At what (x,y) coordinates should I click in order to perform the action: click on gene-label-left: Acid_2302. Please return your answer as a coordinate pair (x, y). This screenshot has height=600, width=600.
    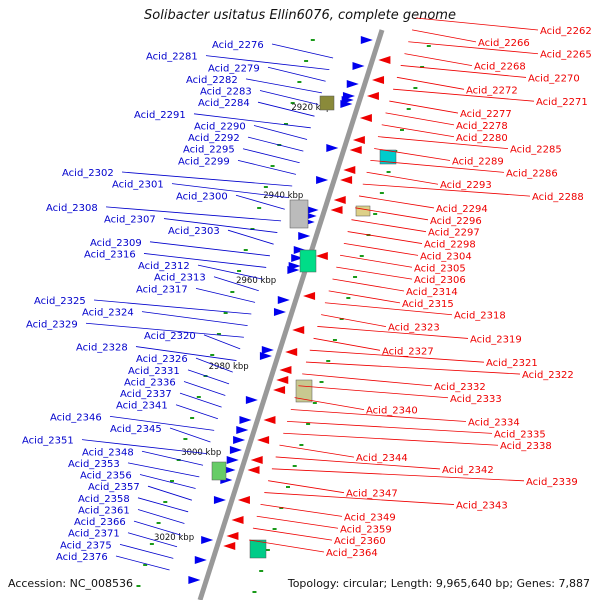
    Looking at the image, I should click on (88, 173).